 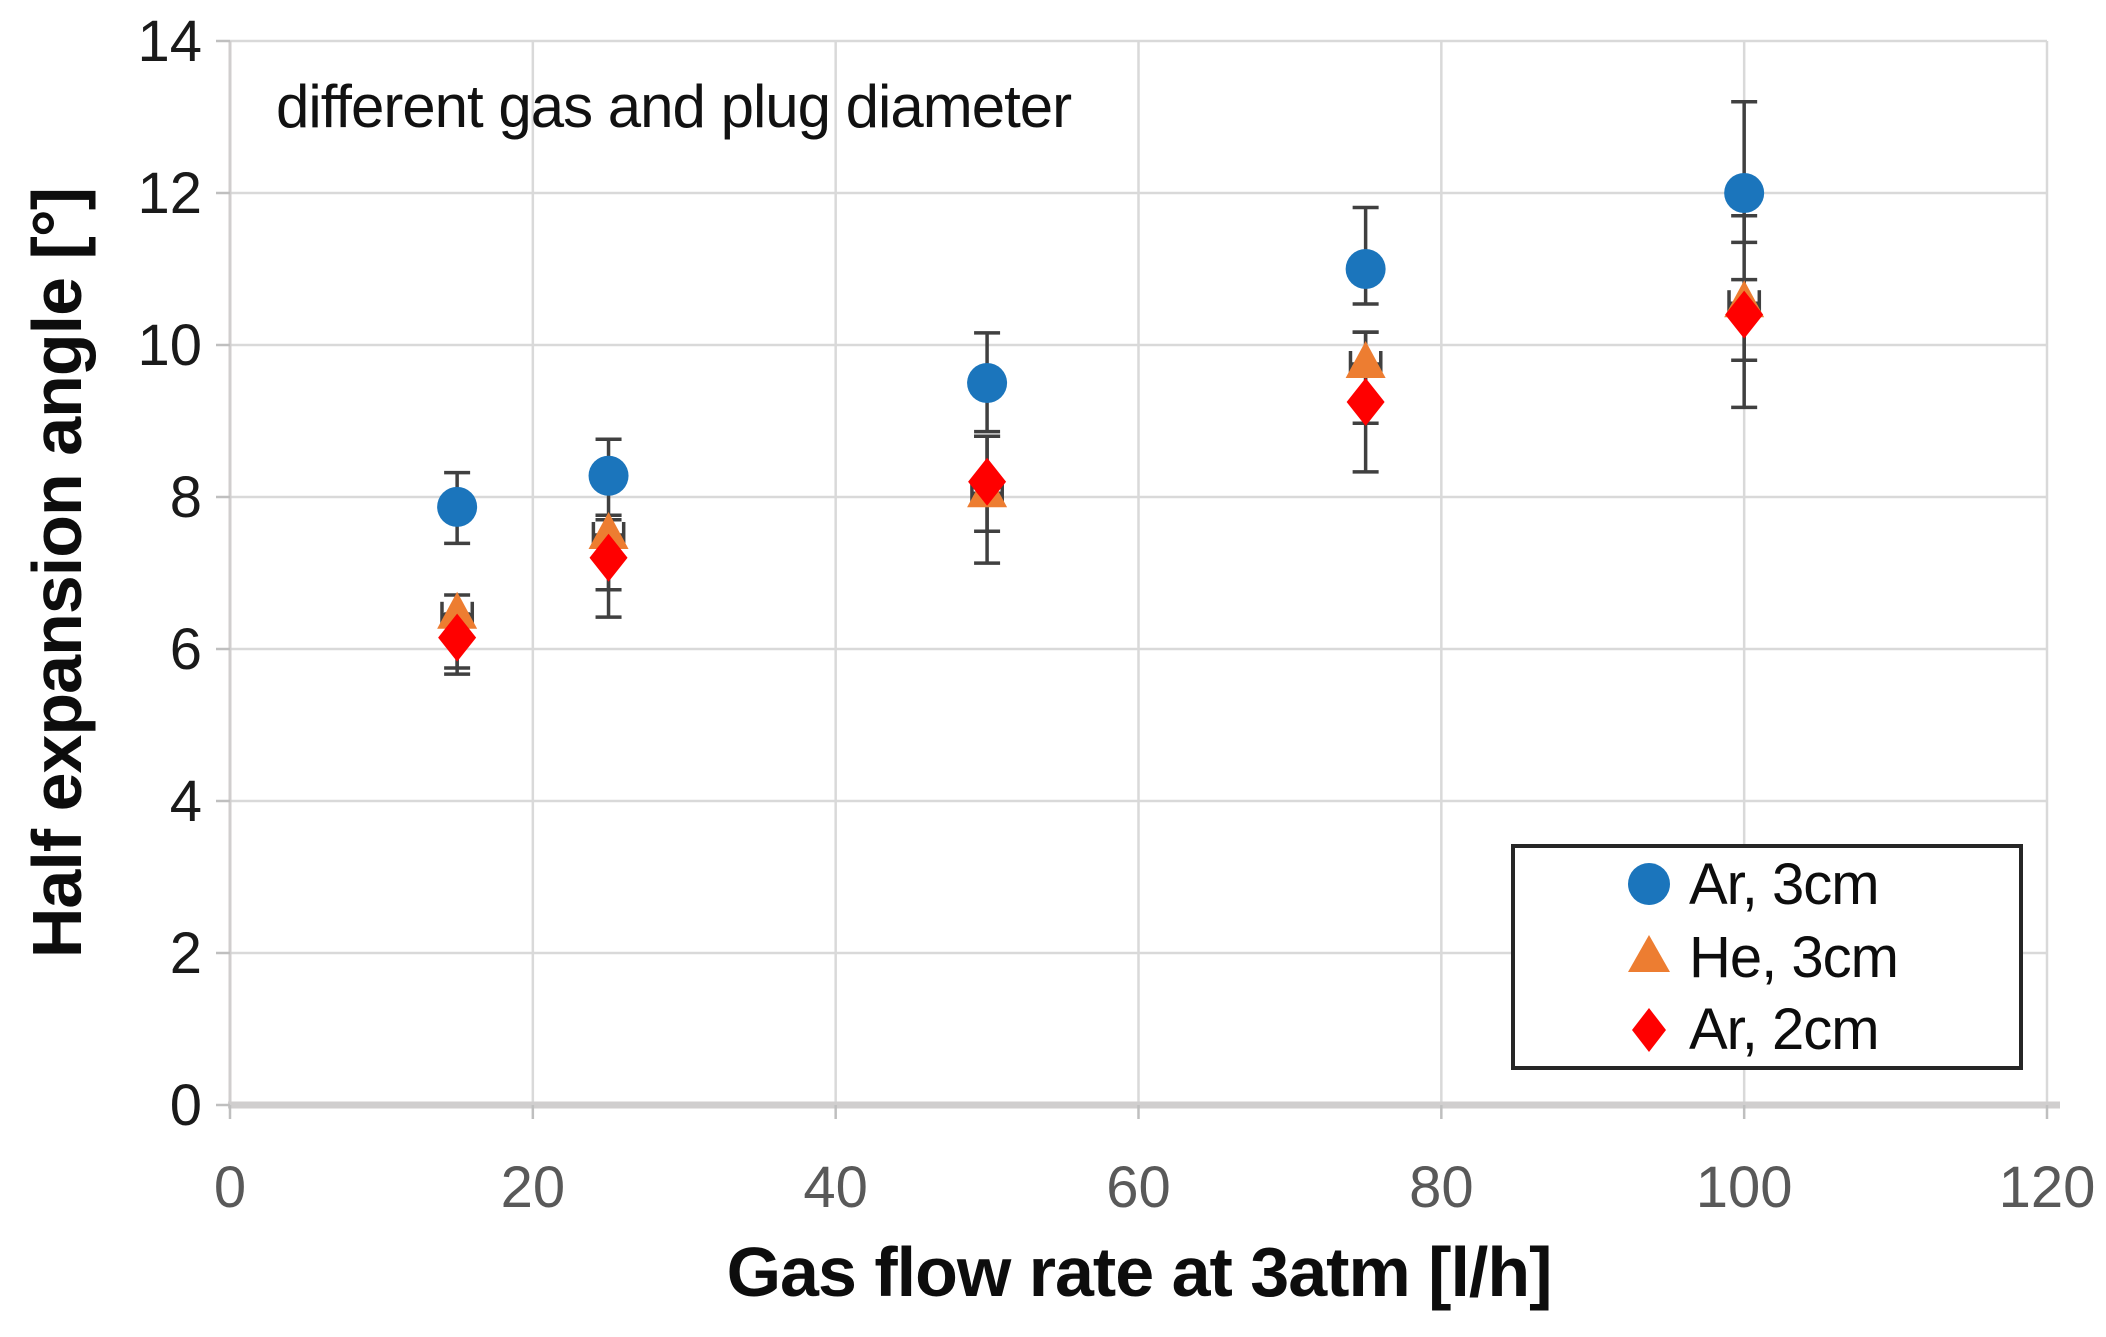 I want to click on y-tick-label: 0, so click(x=186, y=1105).